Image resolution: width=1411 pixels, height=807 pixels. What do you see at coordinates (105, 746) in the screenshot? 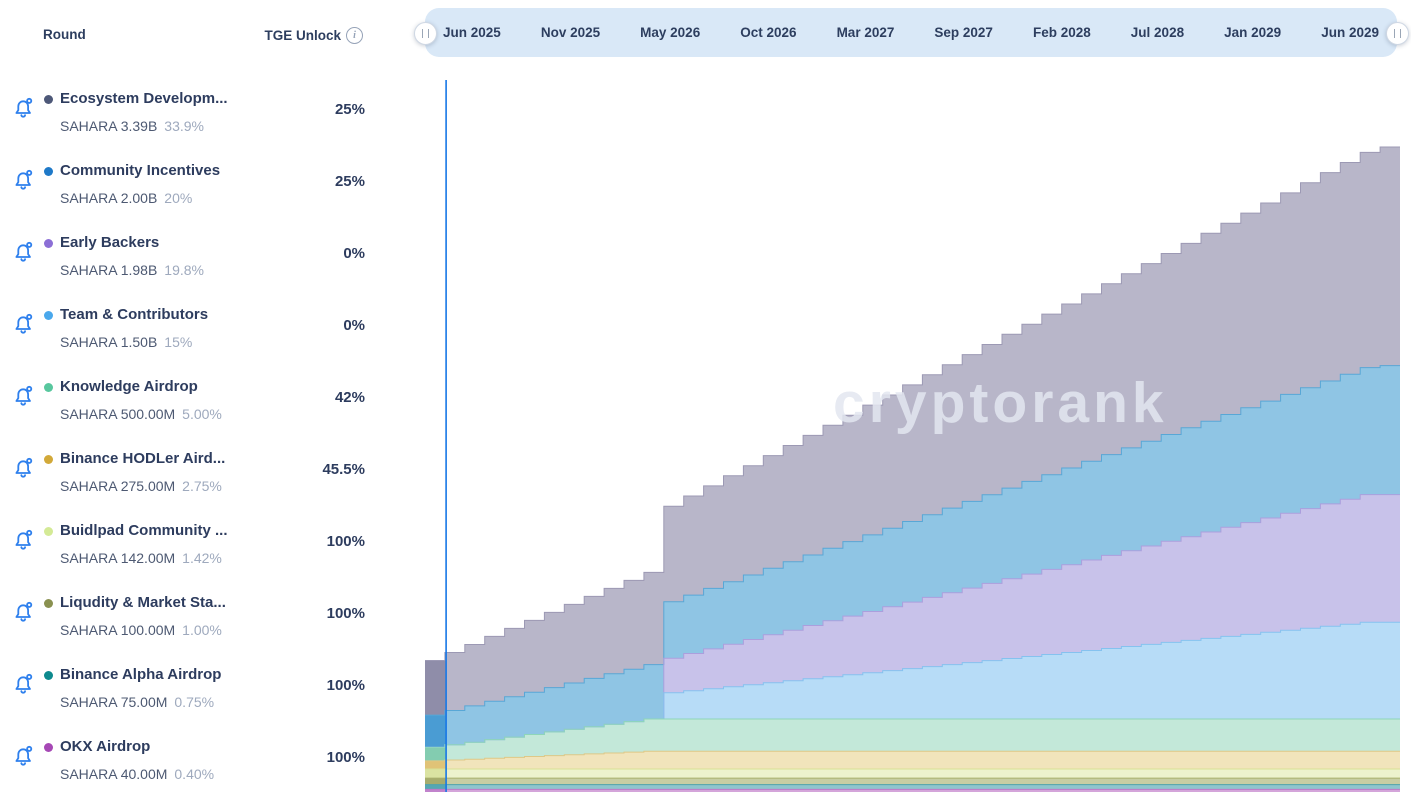
I see `round-name: OKX Airdrop` at bounding box center [105, 746].